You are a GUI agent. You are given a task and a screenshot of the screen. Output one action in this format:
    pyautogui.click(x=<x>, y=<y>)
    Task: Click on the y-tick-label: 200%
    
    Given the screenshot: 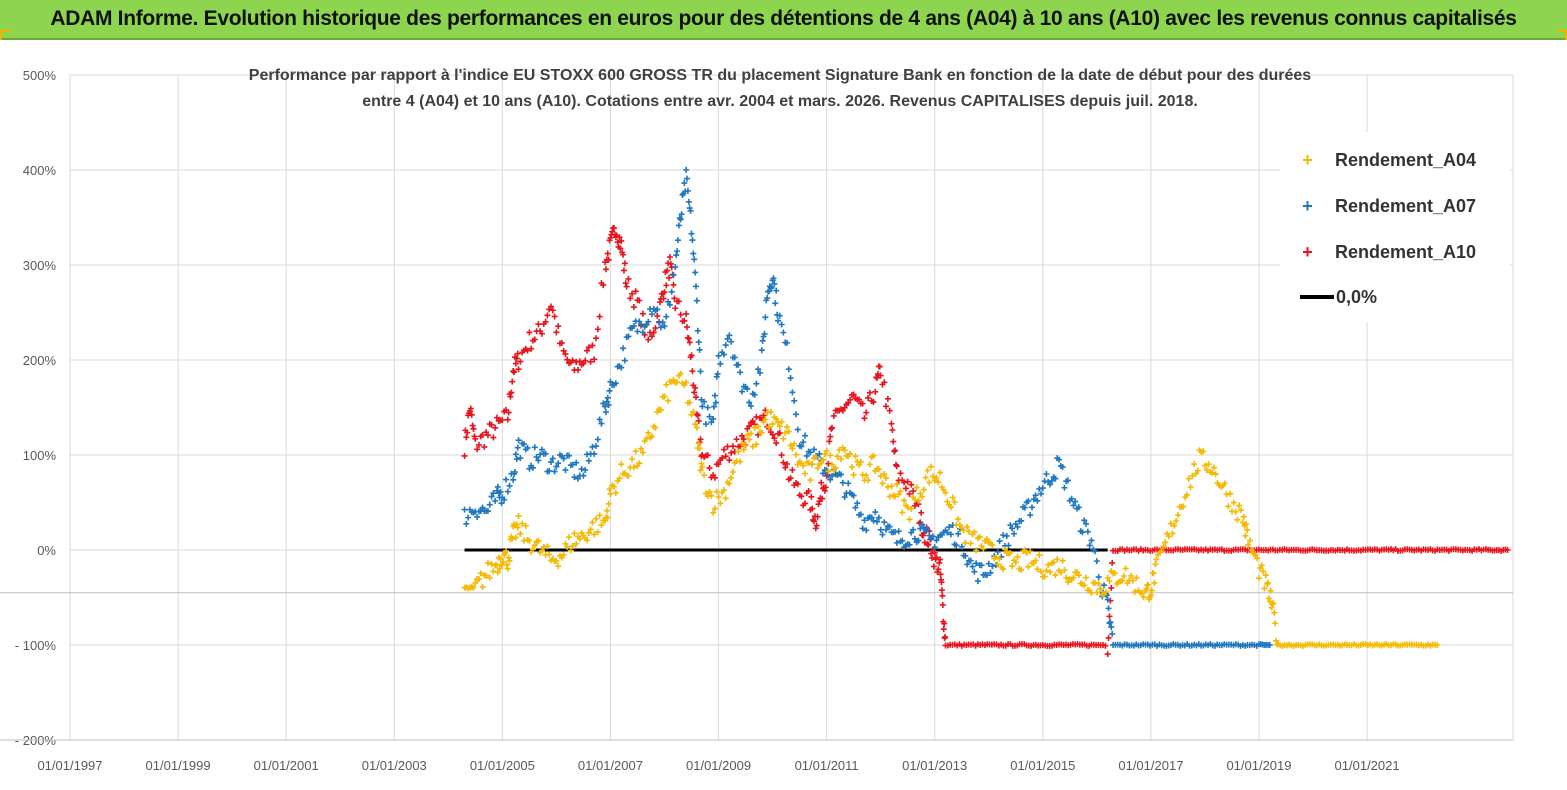 What is the action you would take?
    pyautogui.click(x=40, y=360)
    